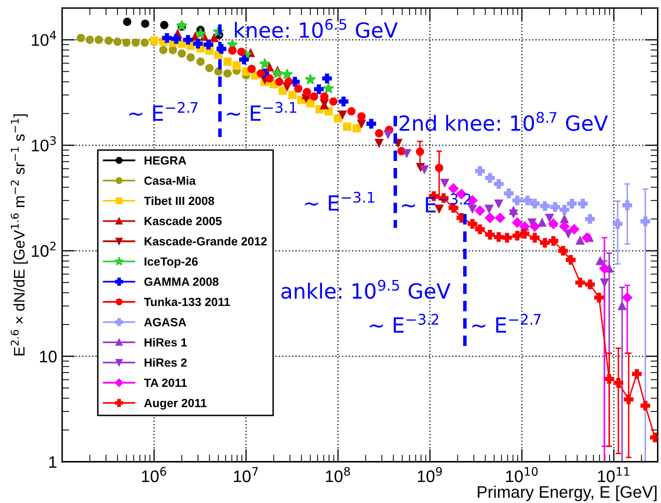 This screenshot has width=661, height=503. What do you see at coordinates (430, 474) in the screenshot?
I see `x-tick-label: 10$^{9}$` at bounding box center [430, 474].